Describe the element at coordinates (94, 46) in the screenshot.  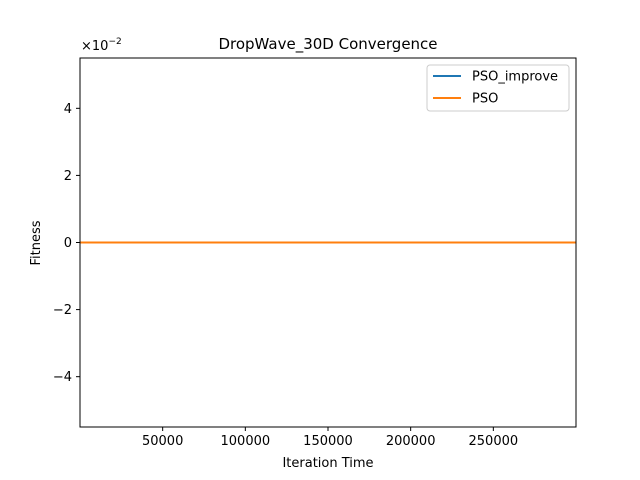
I see `y-offset-base: ×10` at that location.